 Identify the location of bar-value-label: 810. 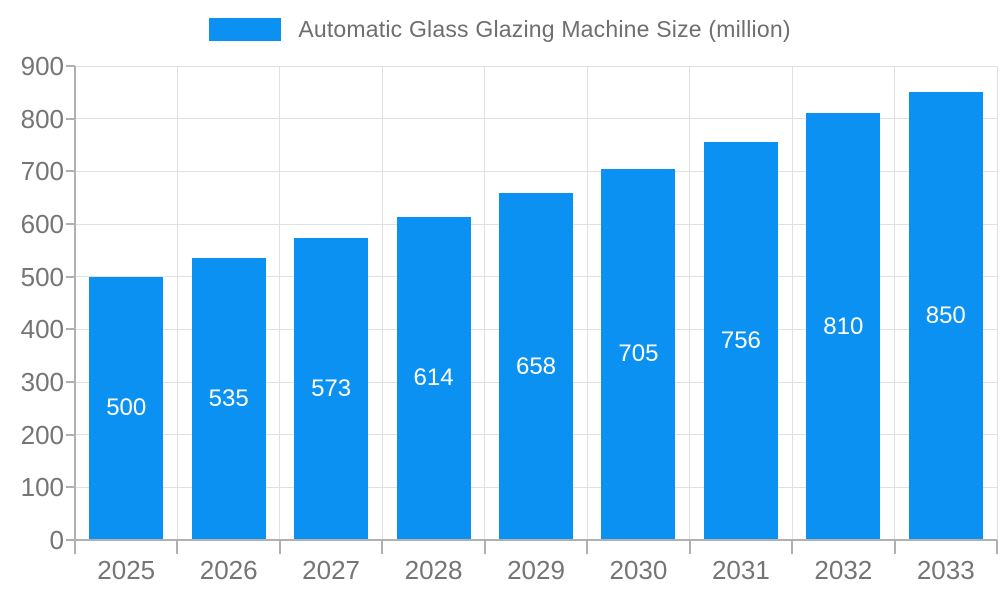
(843, 326).